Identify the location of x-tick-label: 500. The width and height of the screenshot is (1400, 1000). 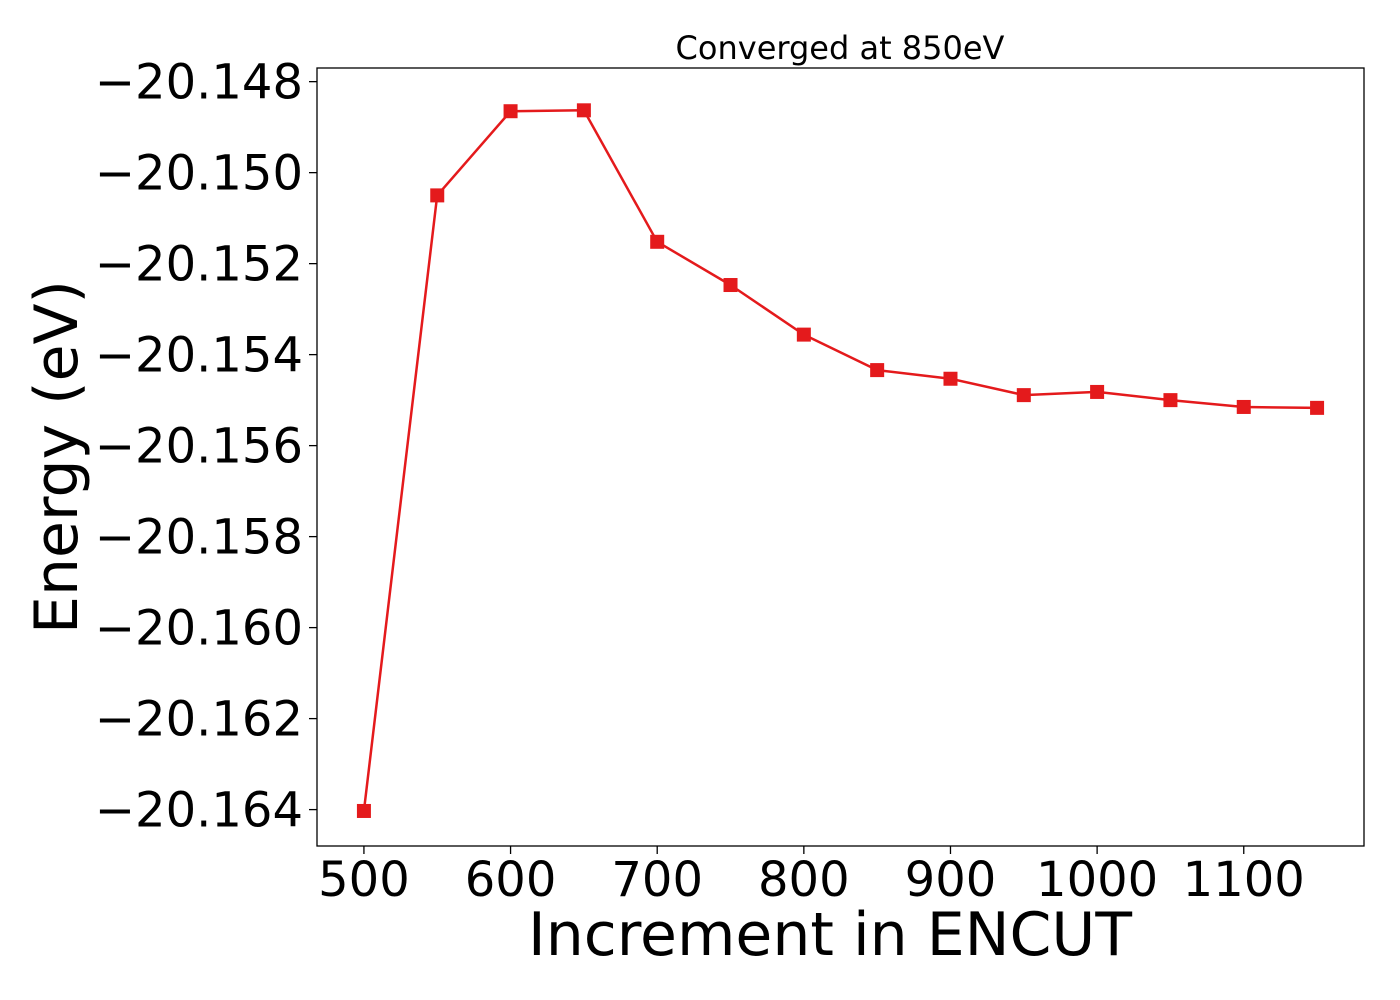
(364, 880).